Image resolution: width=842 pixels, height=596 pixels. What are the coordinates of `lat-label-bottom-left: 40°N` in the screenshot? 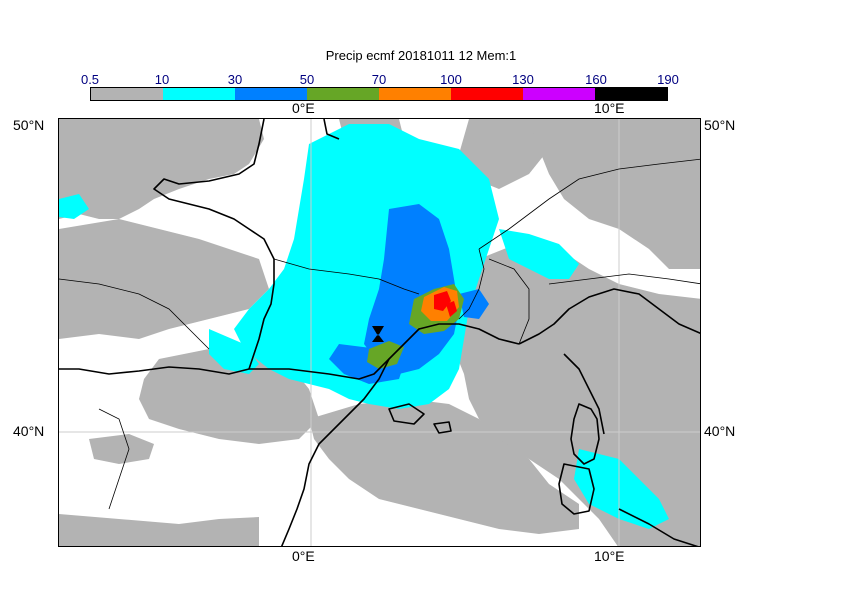 It's located at (29, 431).